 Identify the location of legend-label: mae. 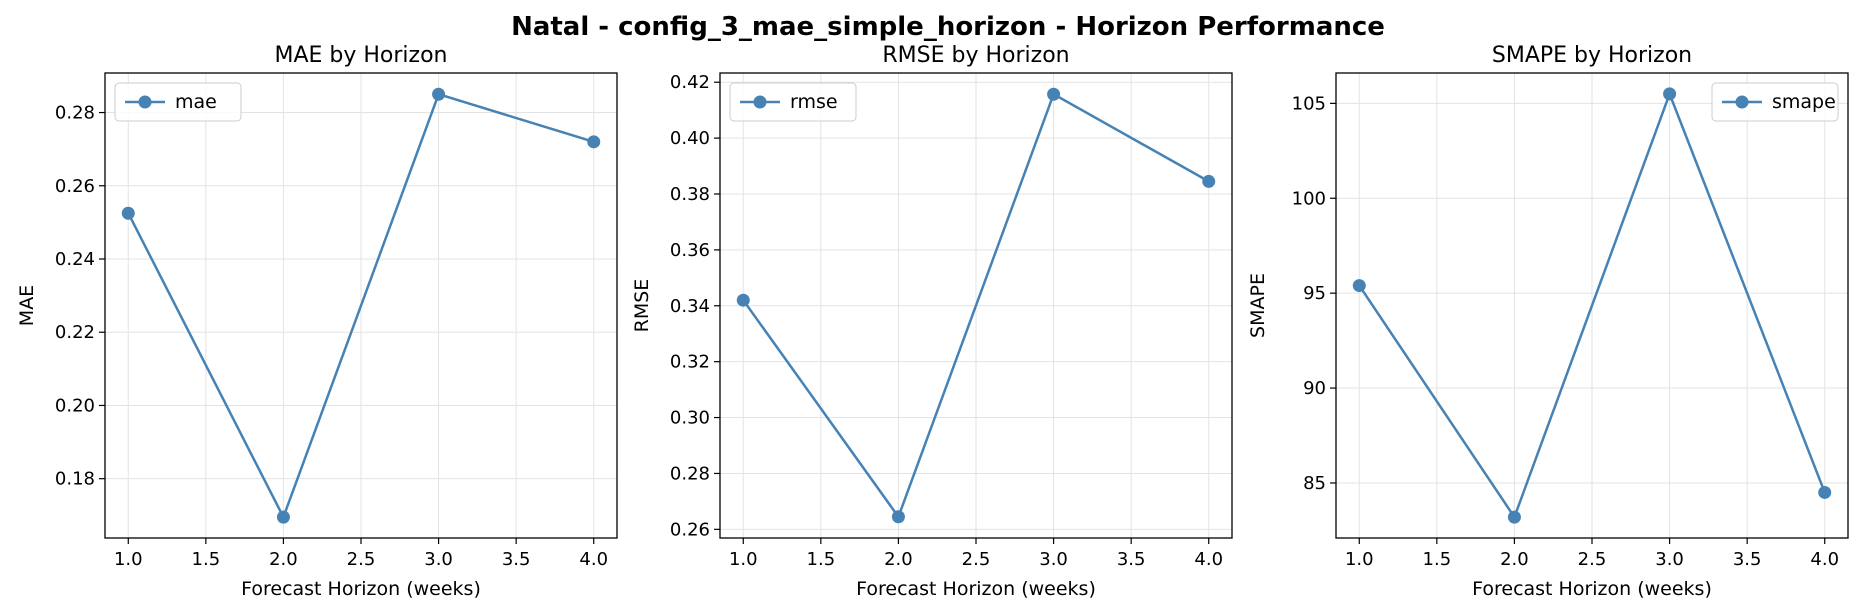
(196, 102).